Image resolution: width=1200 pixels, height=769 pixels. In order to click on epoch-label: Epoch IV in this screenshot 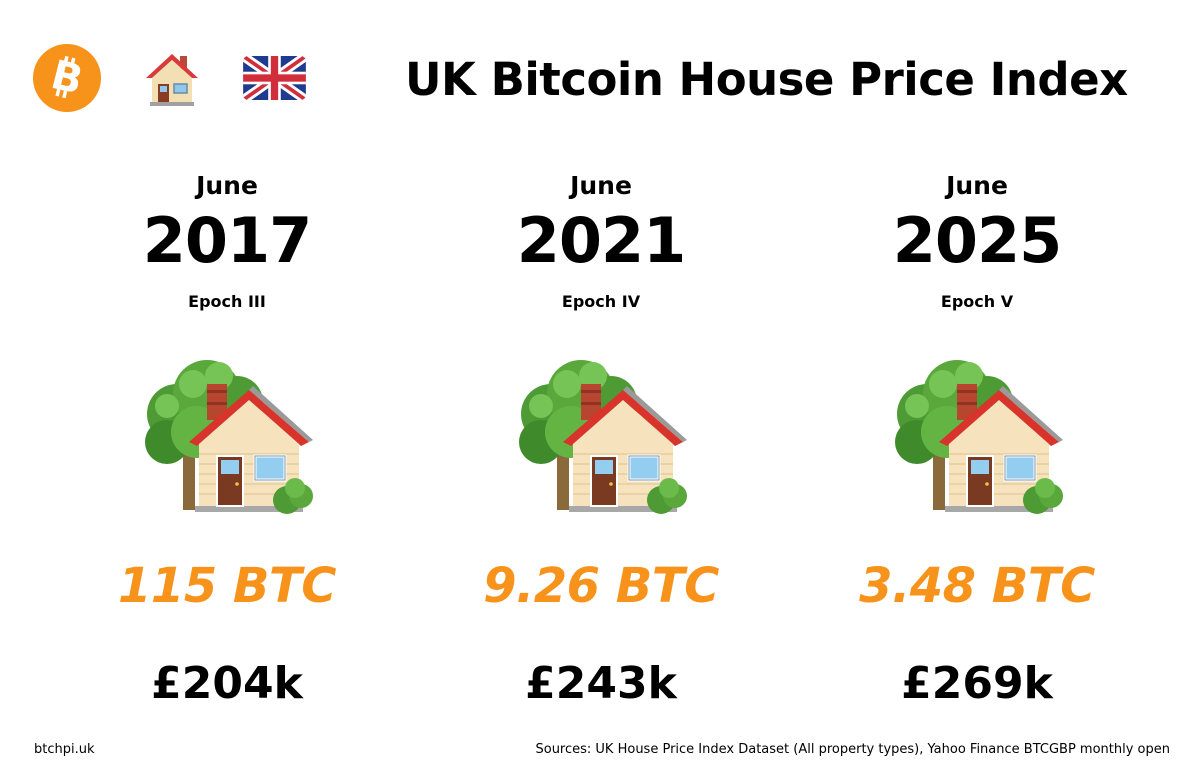, I will do `click(601, 301)`.